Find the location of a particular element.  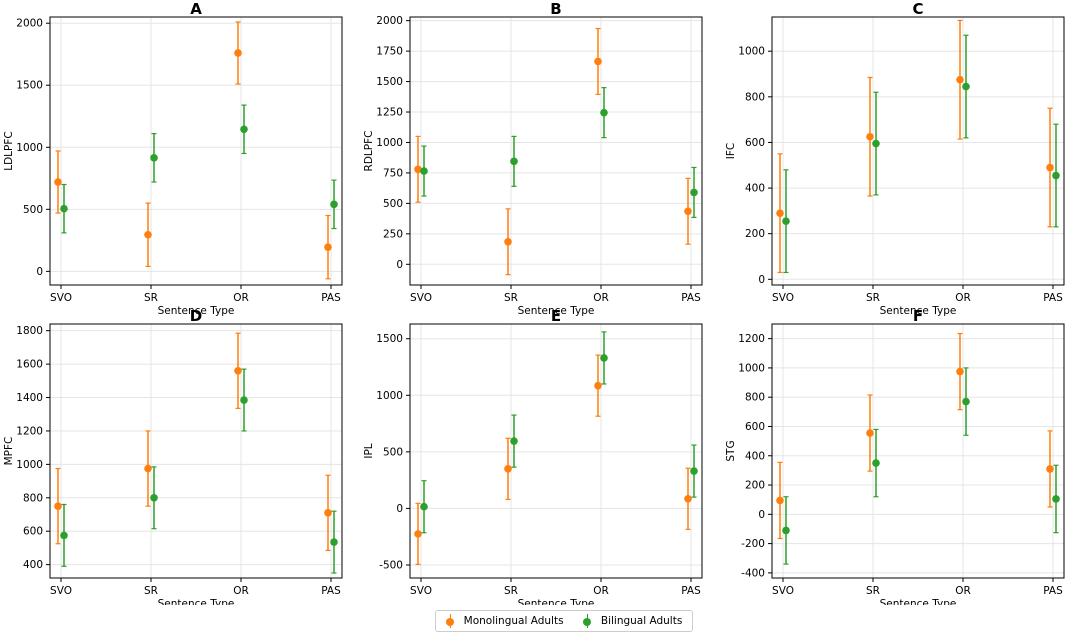

legend-item-bilingual: Bilingual Adults is located at coordinates (632, 621).